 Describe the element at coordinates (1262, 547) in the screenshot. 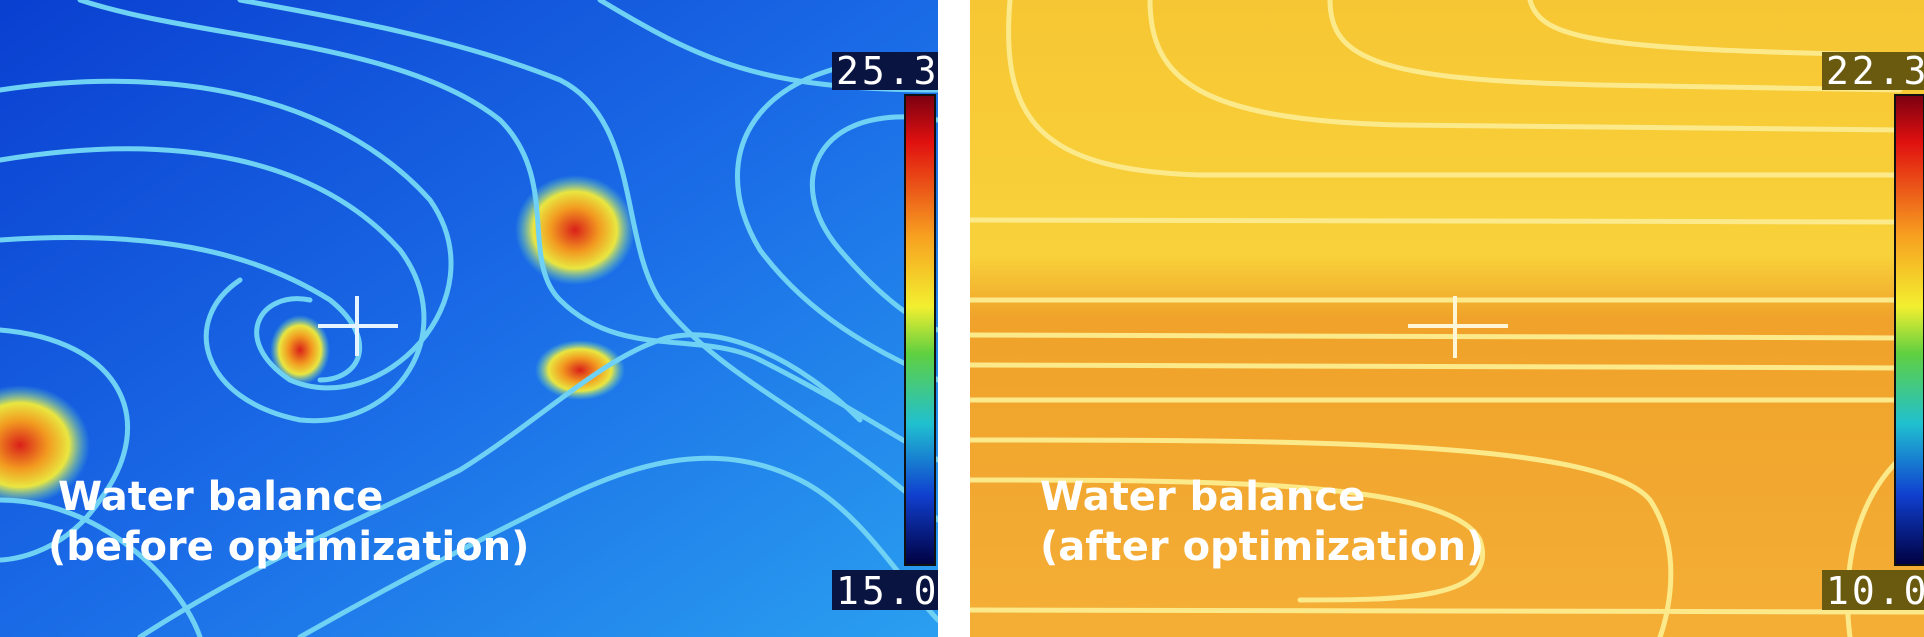

I see `caption-line: (after optimization)` at that location.